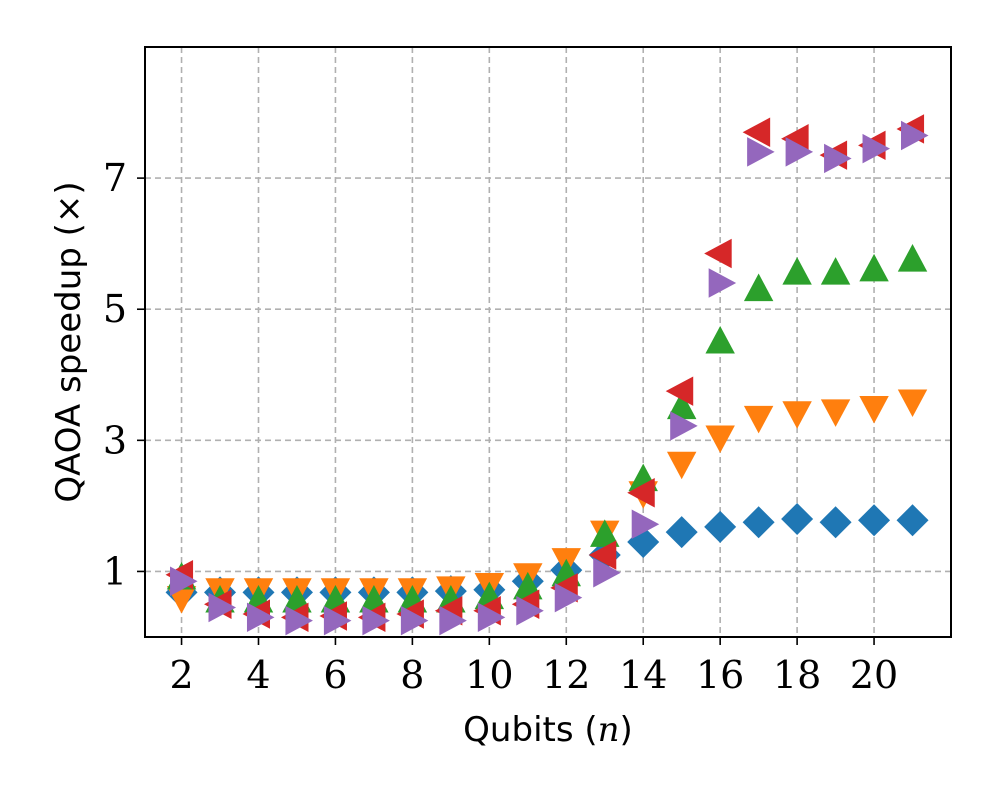 The width and height of the screenshot is (1000, 800). What do you see at coordinates (720, 675) in the screenshot?
I see `x-tick-label: 16` at bounding box center [720, 675].